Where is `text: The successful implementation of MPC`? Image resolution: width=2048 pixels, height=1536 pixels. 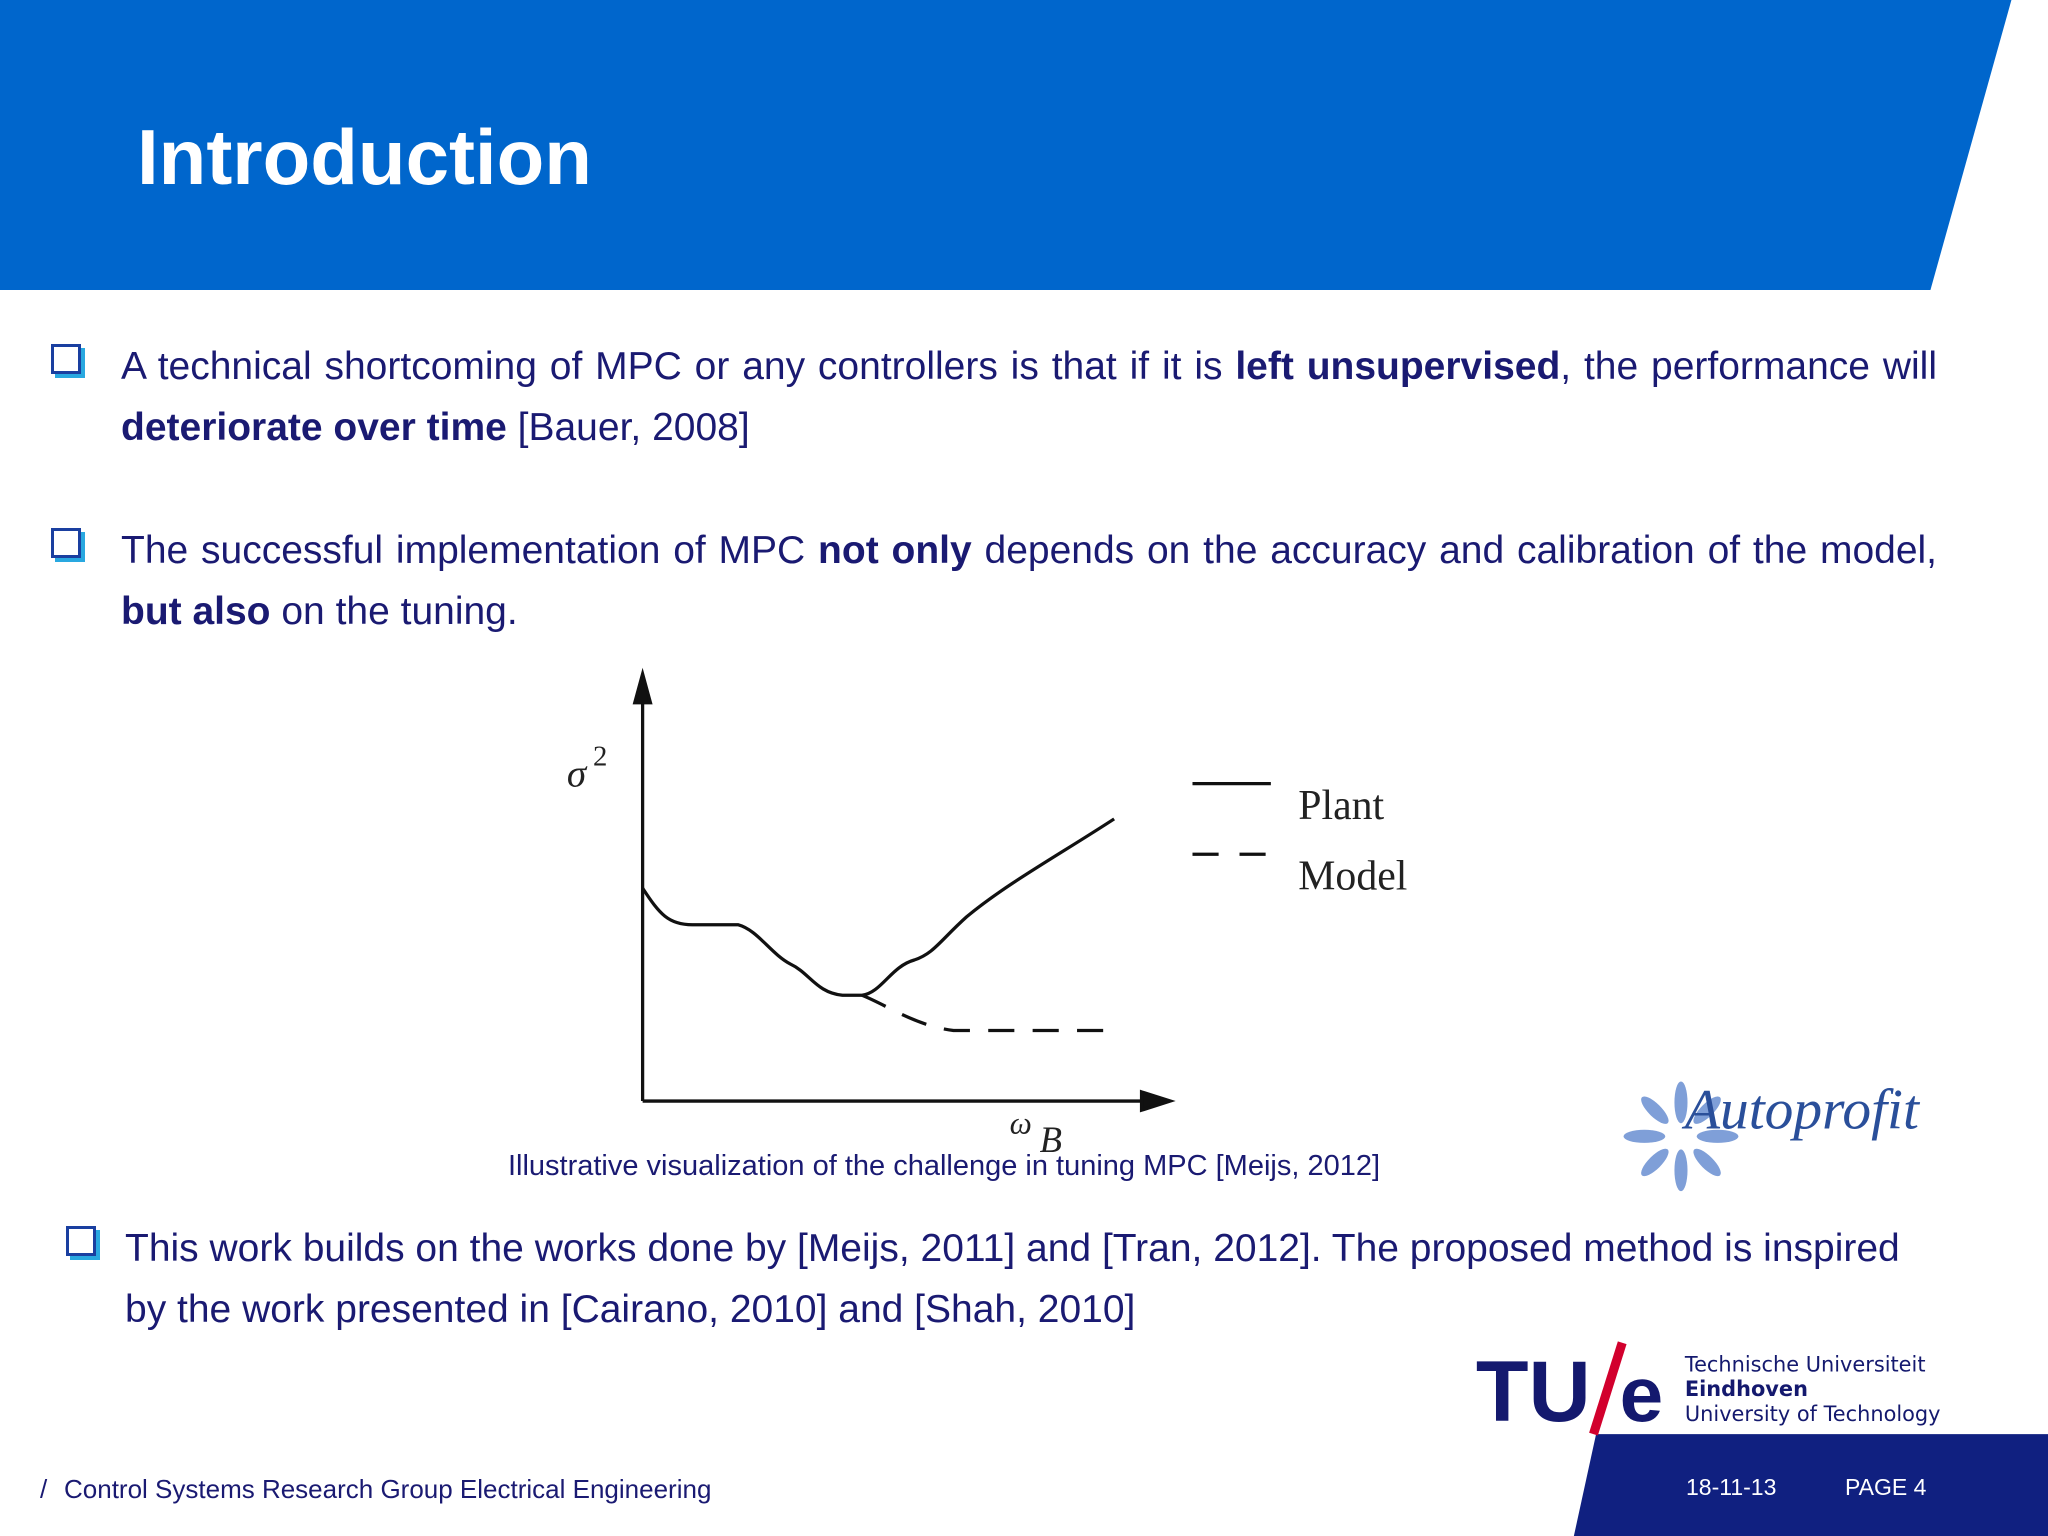 text: The successful implementation of MPC is located at coordinates (470, 550).